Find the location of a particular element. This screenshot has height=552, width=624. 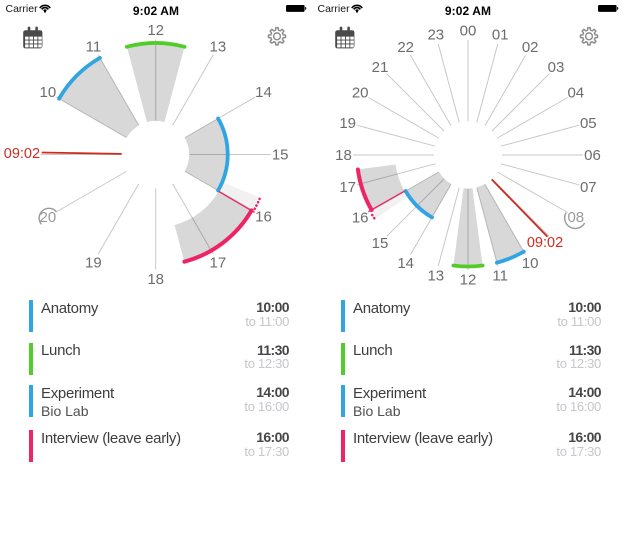

svg-text: 06 is located at coordinates (592, 155).